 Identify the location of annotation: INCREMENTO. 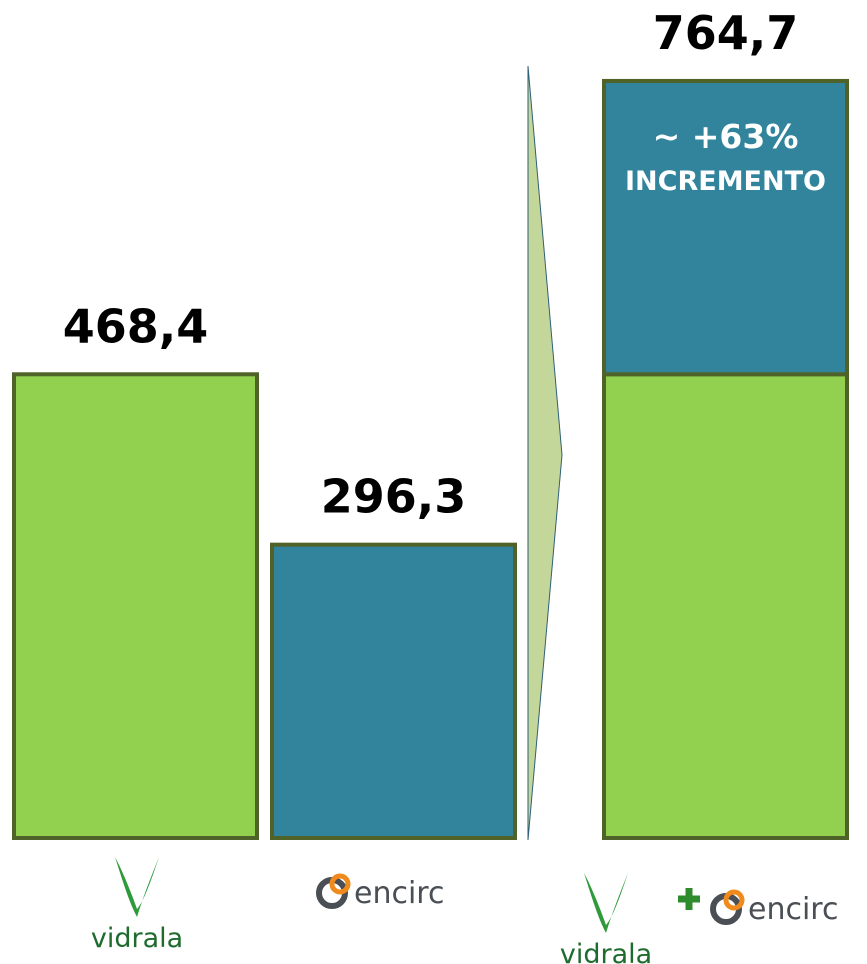
(725, 181).